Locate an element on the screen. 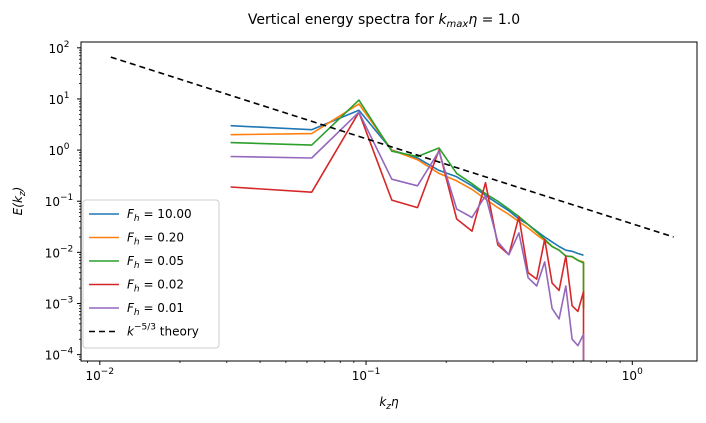 The height and width of the screenshot is (423, 706). y-tick-label: 10⁻³ is located at coordinates (59, 303).